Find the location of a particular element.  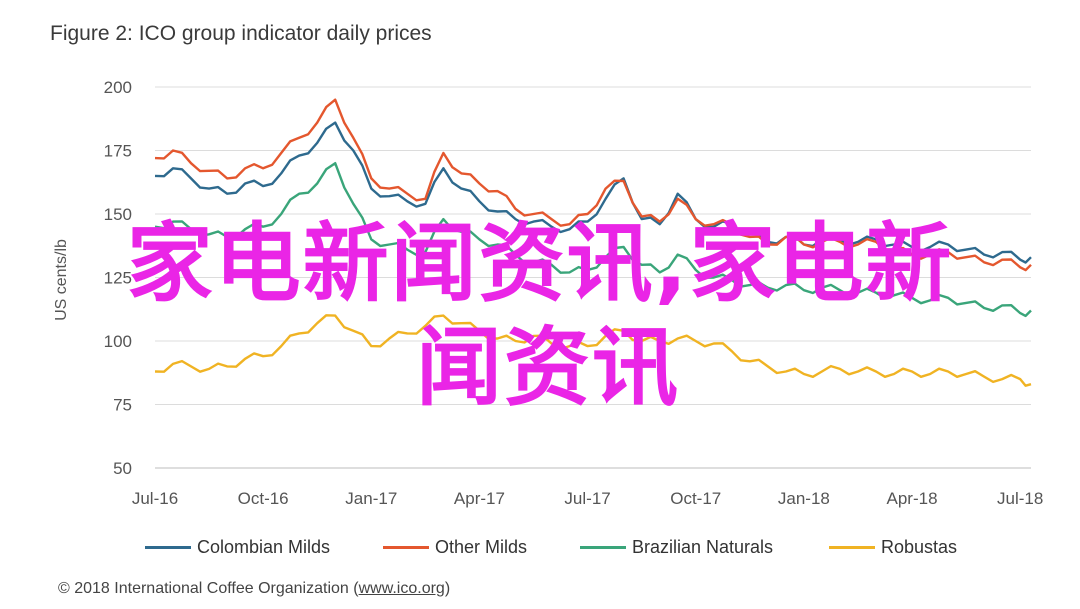

y-tick-label: 175 is located at coordinates (118, 151).